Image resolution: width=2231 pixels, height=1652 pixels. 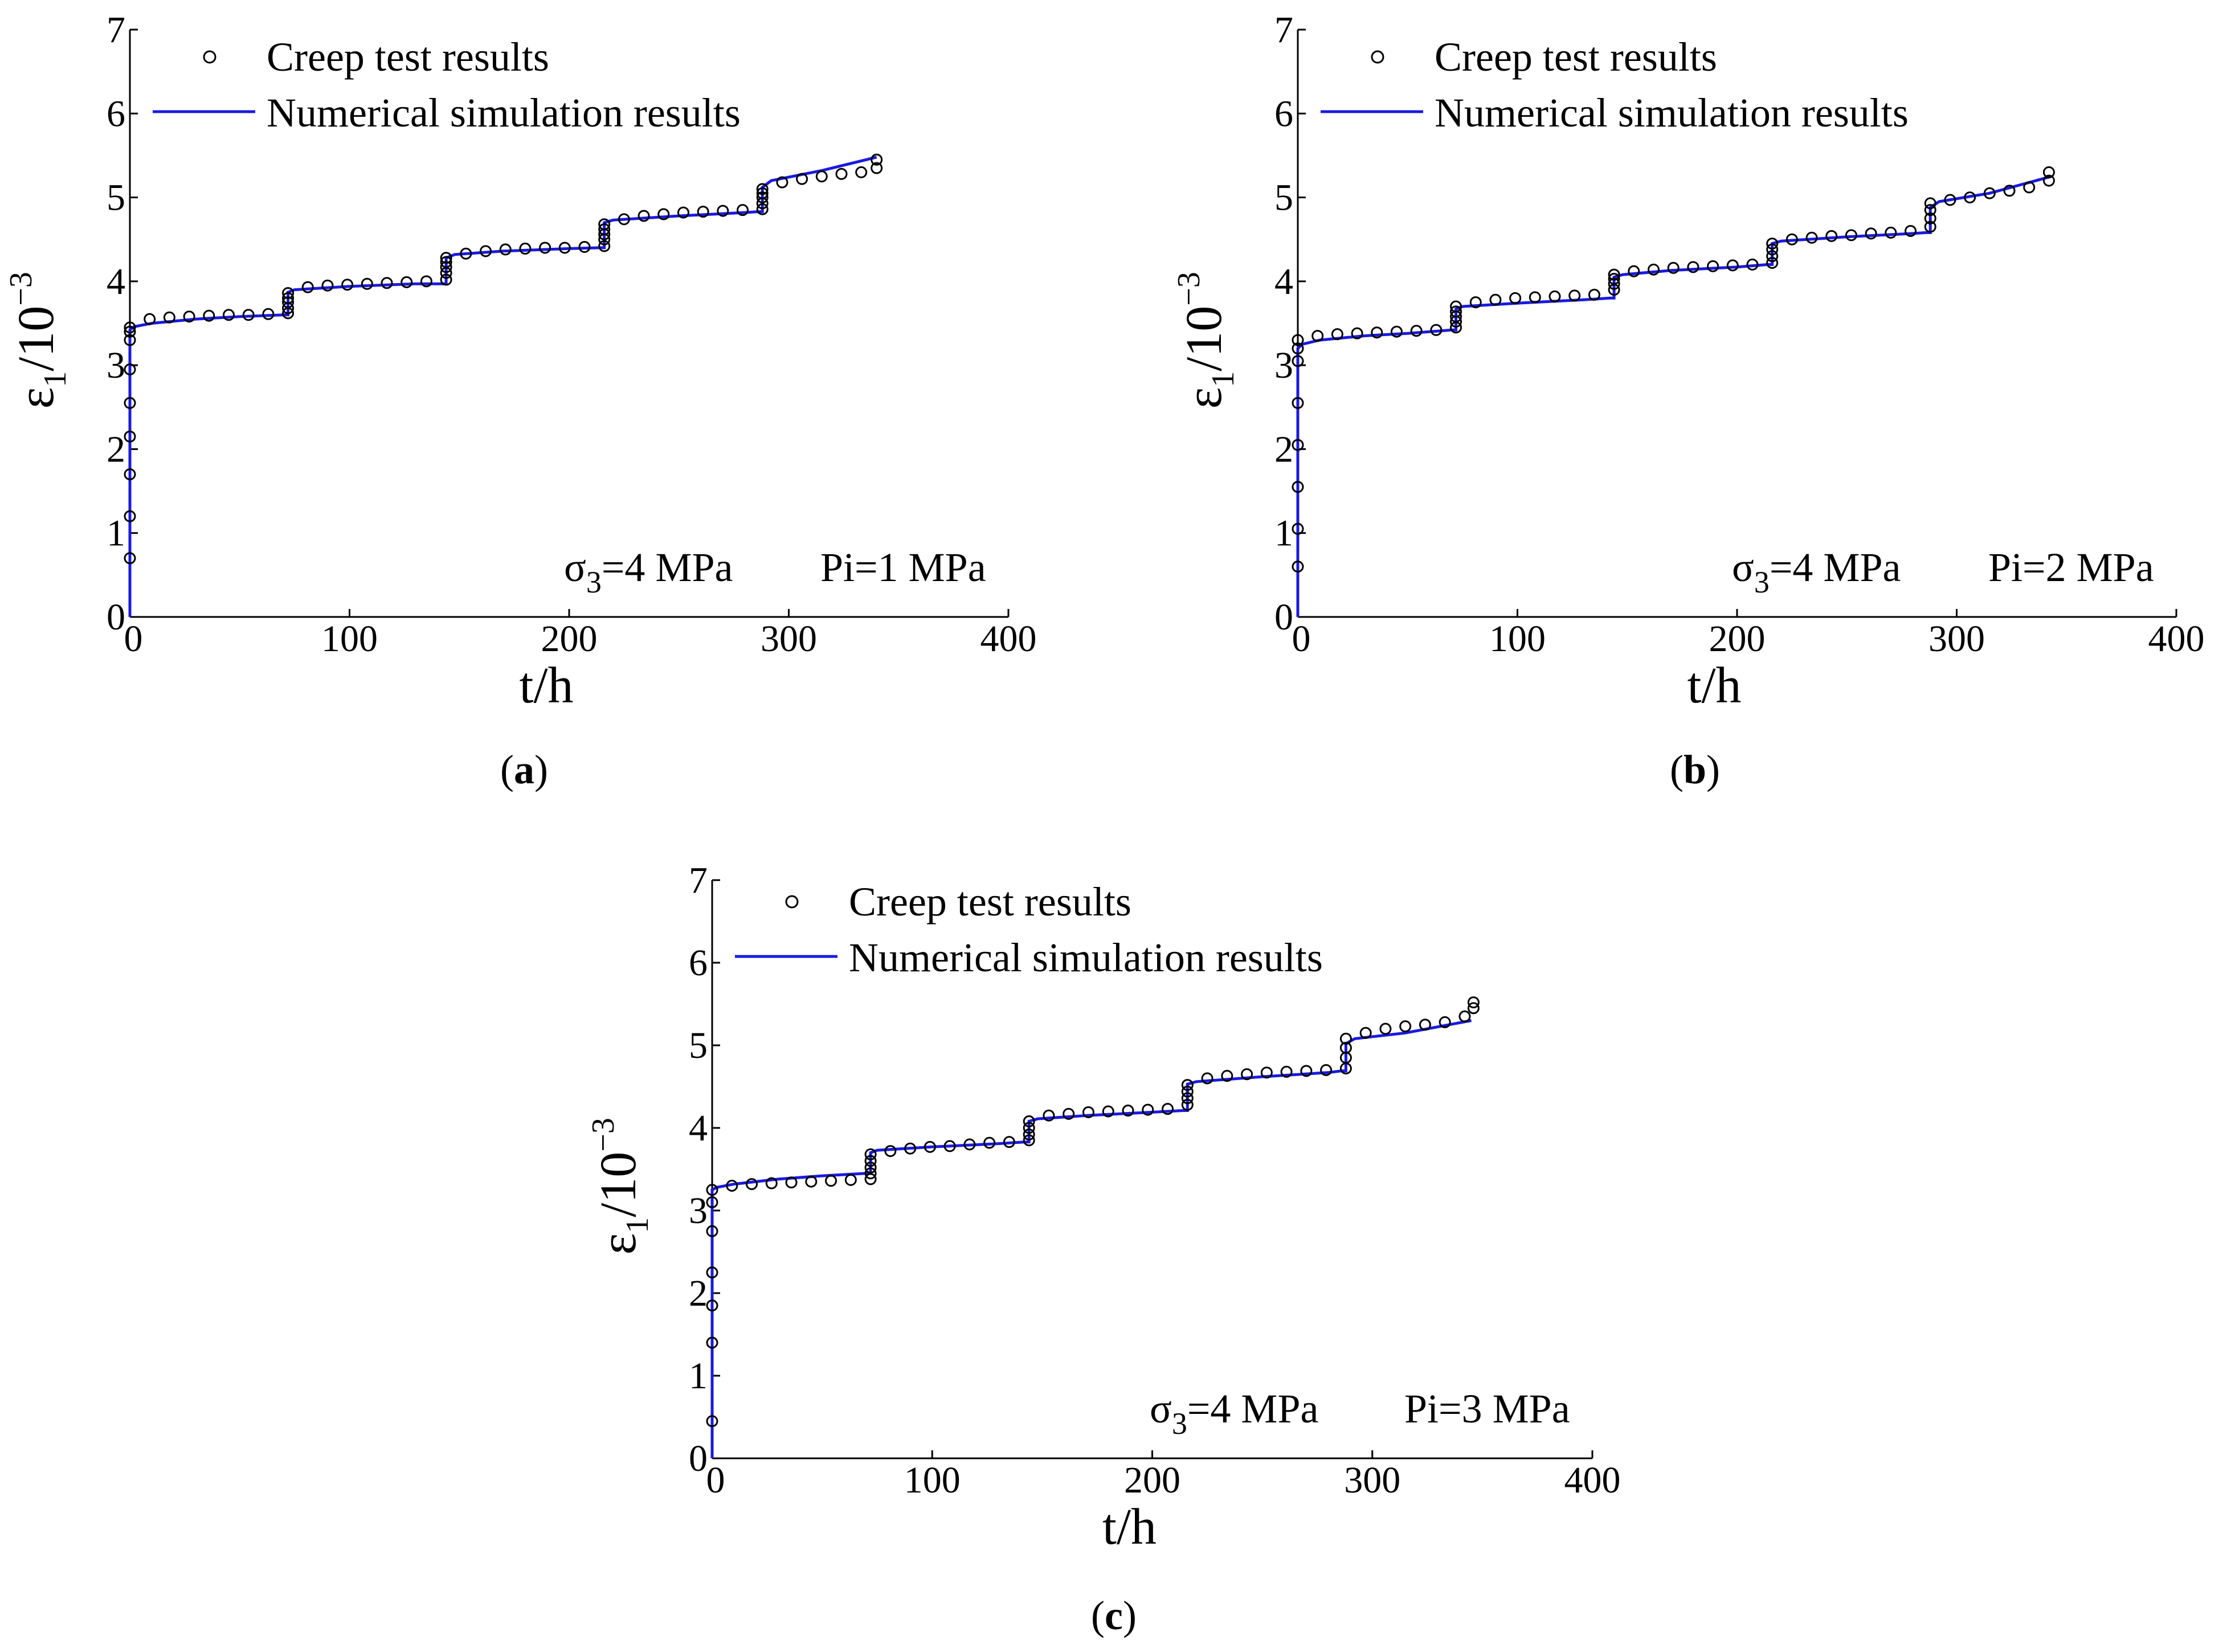 What do you see at coordinates (116, 281) in the screenshot?
I see `y-tick-label: 4` at bounding box center [116, 281].